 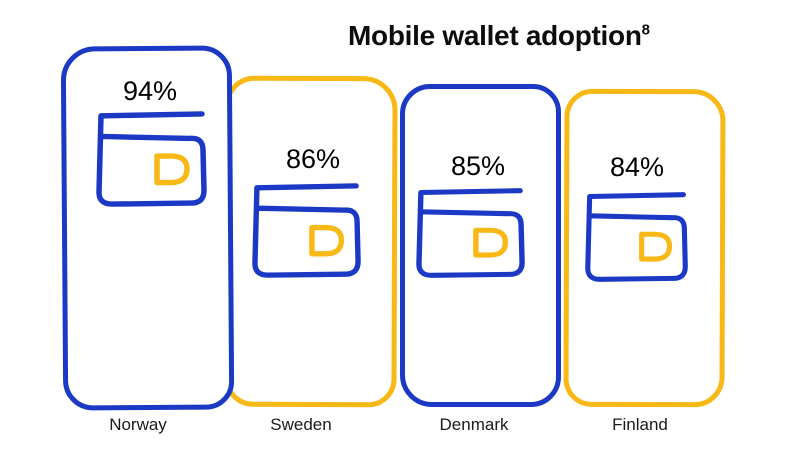 What do you see at coordinates (301, 424) in the screenshot?
I see `category-label-sweden: Sweden` at bounding box center [301, 424].